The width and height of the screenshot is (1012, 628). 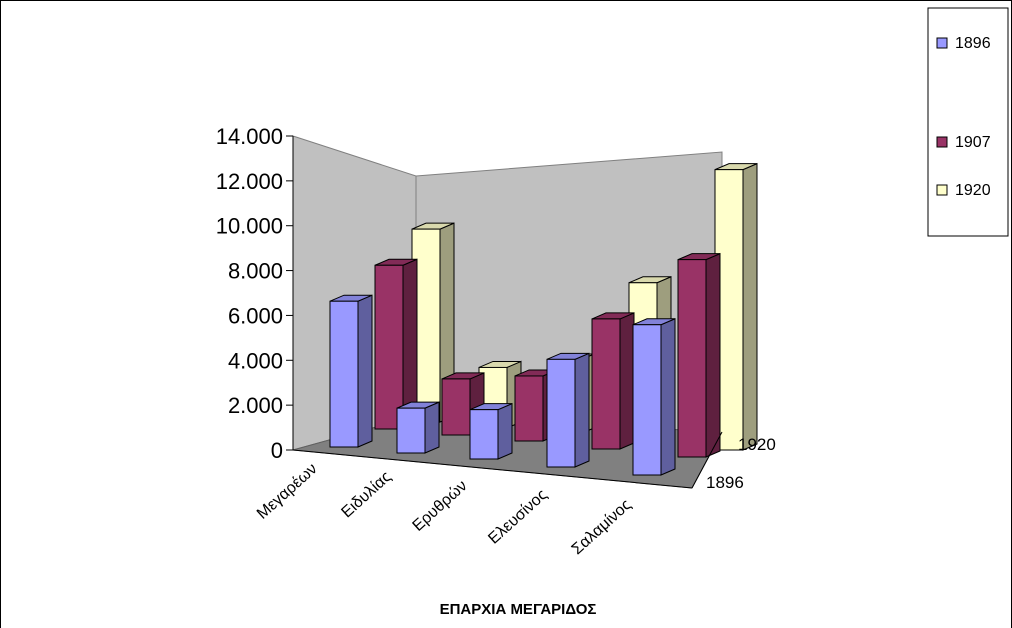 I want to click on y-tick-label: 4.000, so click(x=255, y=360).